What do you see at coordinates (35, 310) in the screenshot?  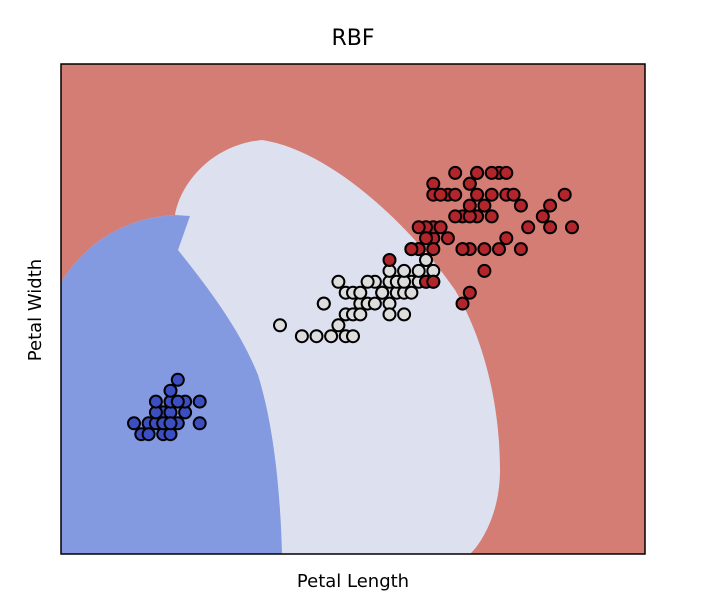 I see `y-axis-label: Petal Width` at bounding box center [35, 310].